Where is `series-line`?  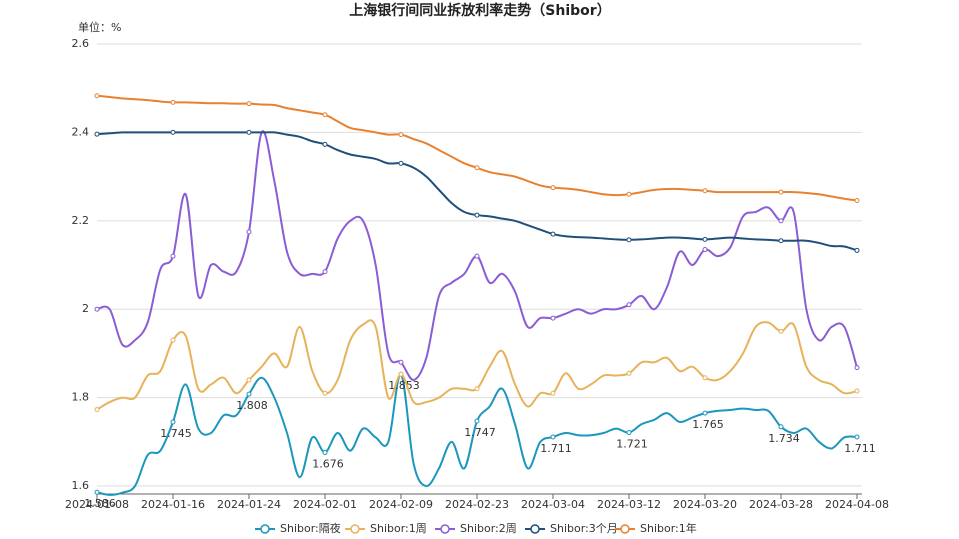 series-line is located at coordinates (477, 365).